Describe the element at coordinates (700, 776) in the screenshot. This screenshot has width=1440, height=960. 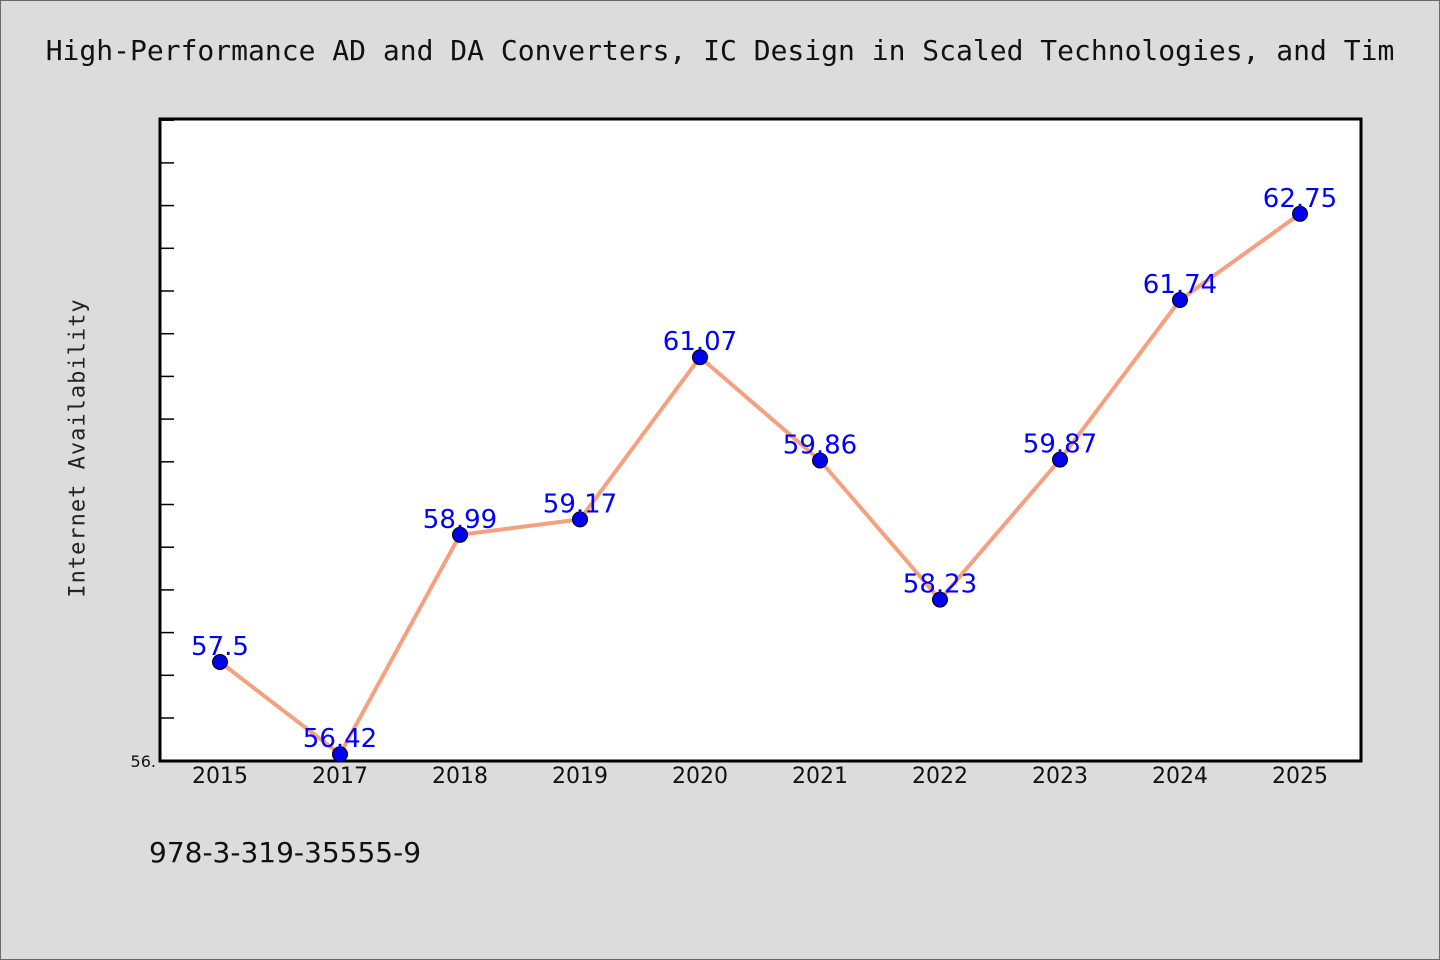
I see `x-tick-label: 2020` at that location.